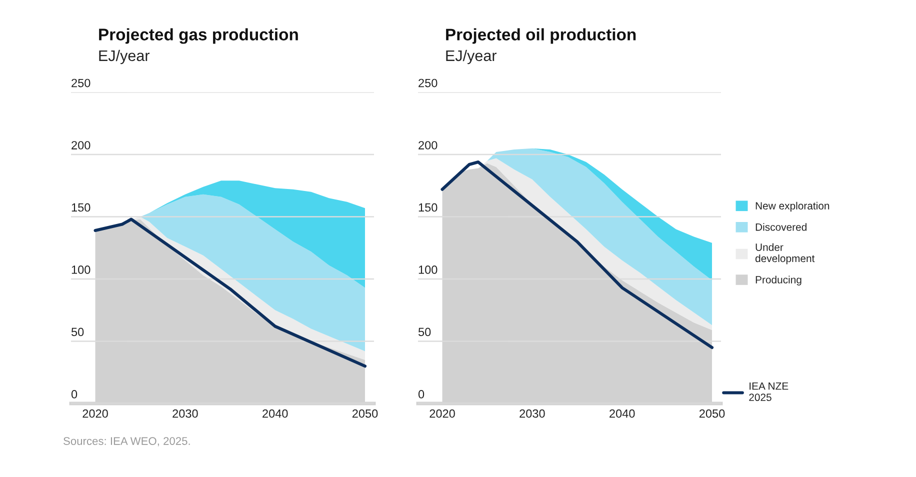  I want to click on chart-title: Projected oil production, so click(541, 36).